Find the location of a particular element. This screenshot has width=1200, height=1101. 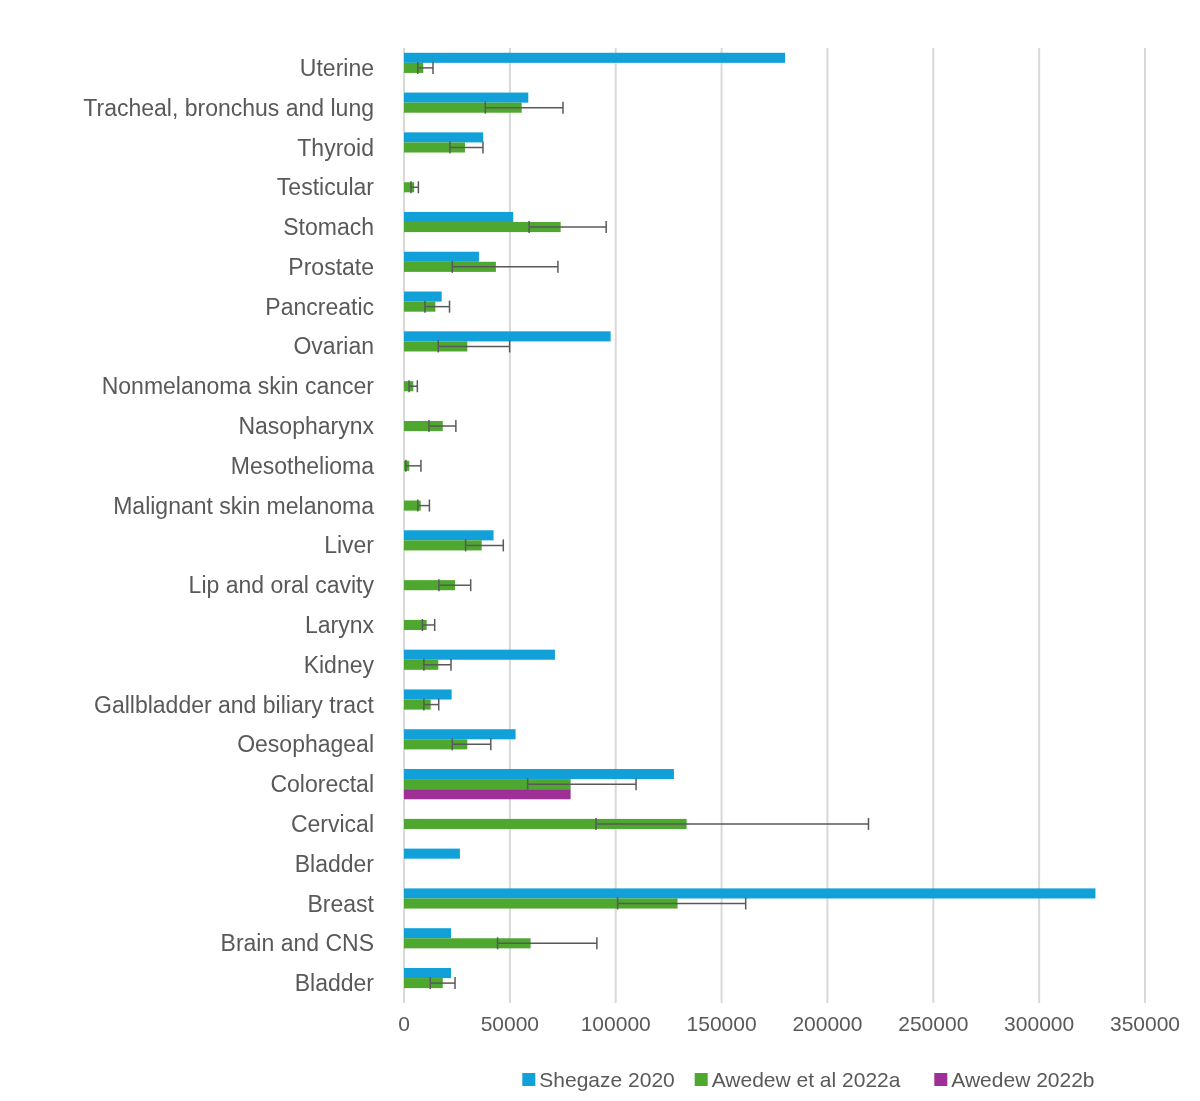

y-tick-label: Larynx is located at coordinates (339, 625).